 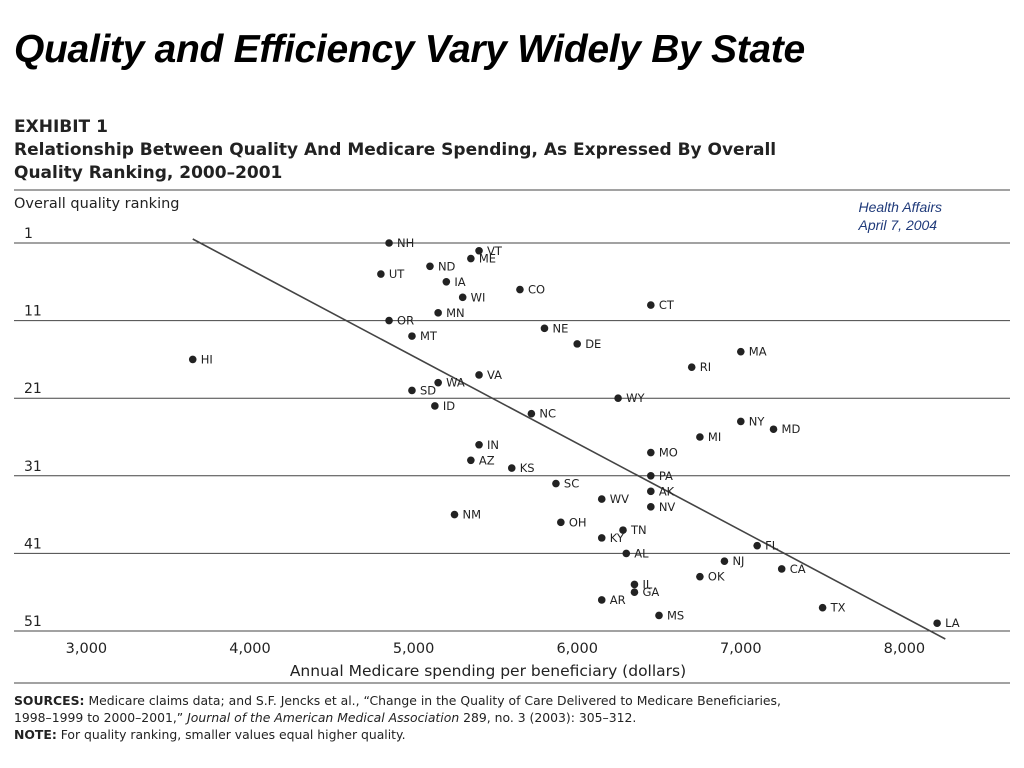 What do you see at coordinates (772, 546) in the screenshot?
I see `point-label-fl: FL` at bounding box center [772, 546].